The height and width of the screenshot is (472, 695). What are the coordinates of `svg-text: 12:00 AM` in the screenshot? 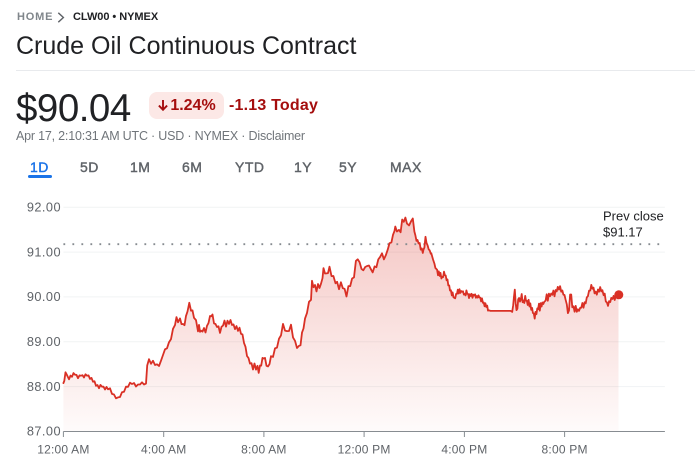 It's located at (63, 450).